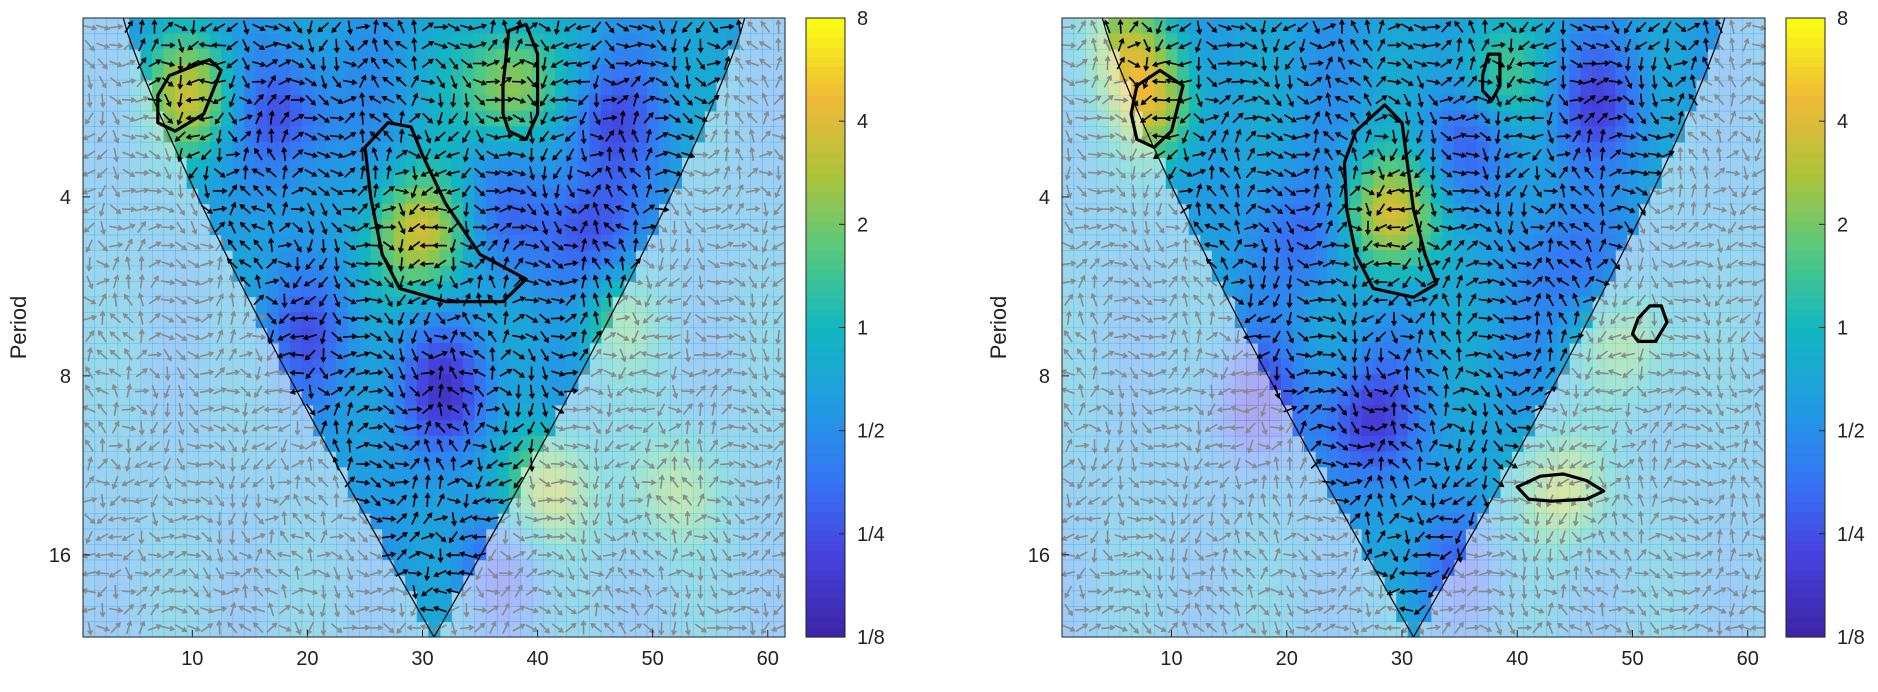 The width and height of the screenshot is (1878, 692). I want to click on colorbar-tick-label: 4, so click(862, 122).